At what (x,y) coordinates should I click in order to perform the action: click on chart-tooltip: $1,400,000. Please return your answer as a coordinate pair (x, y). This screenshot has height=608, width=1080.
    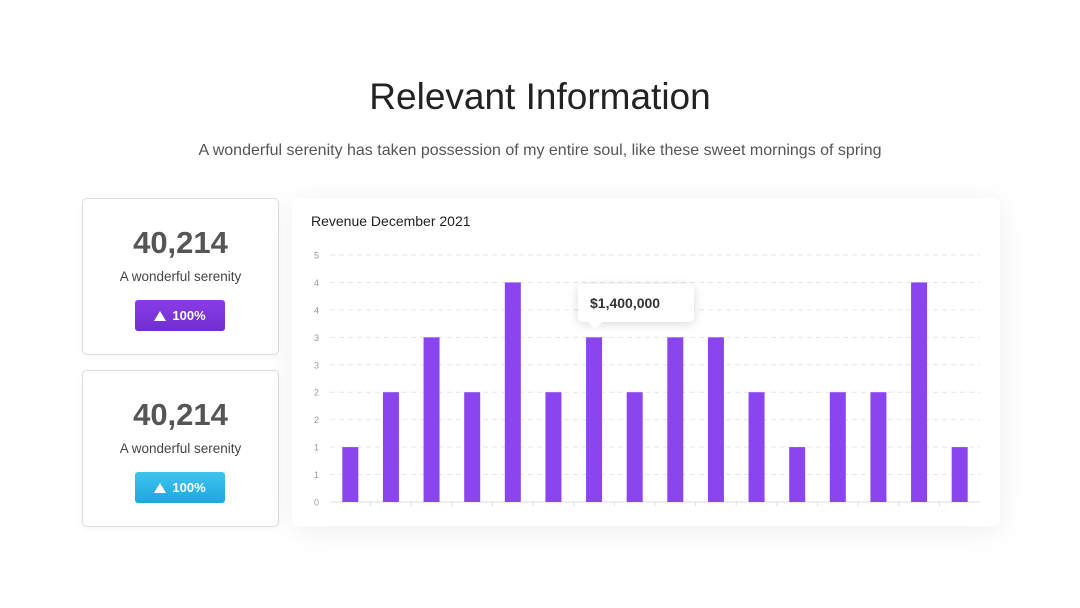
    Looking at the image, I should click on (636, 306).